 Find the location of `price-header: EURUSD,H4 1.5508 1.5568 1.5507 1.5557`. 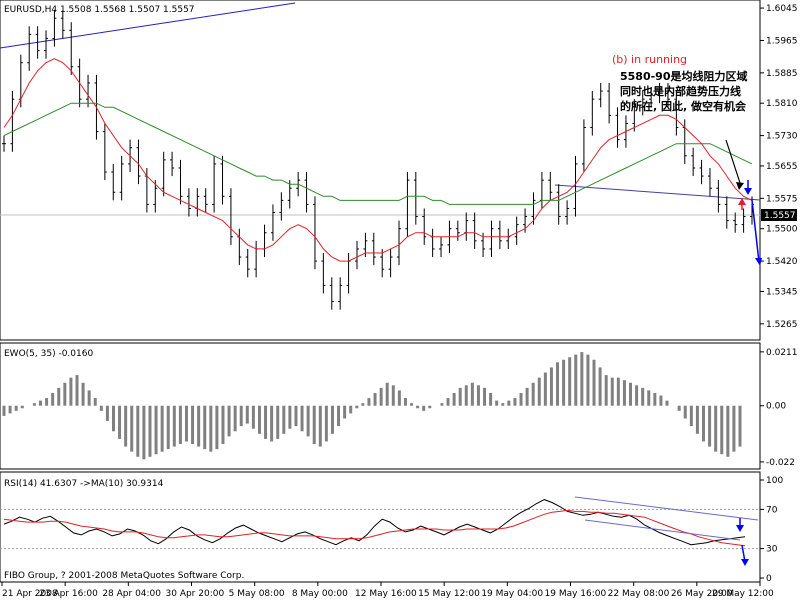

price-header: EURUSD,H4 1.5508 1.5568 1.5507 1.5557 is located at coordinates (99, 10).